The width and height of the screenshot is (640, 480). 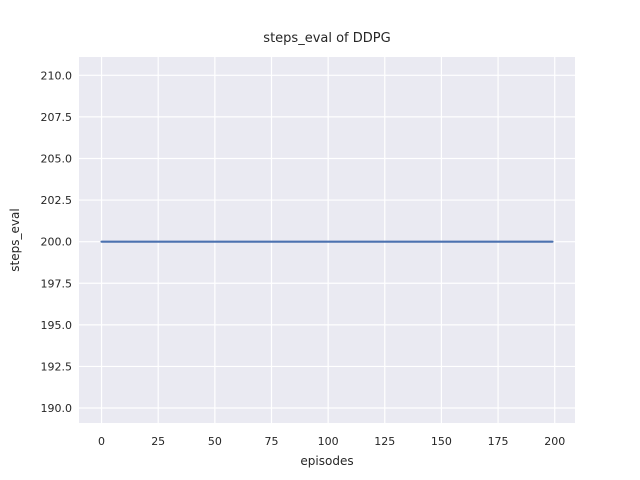 What do you see at coordinates (271, 441) in the screenshot?
I see `x-tick-label: 75` at bounding box center [271, 441].